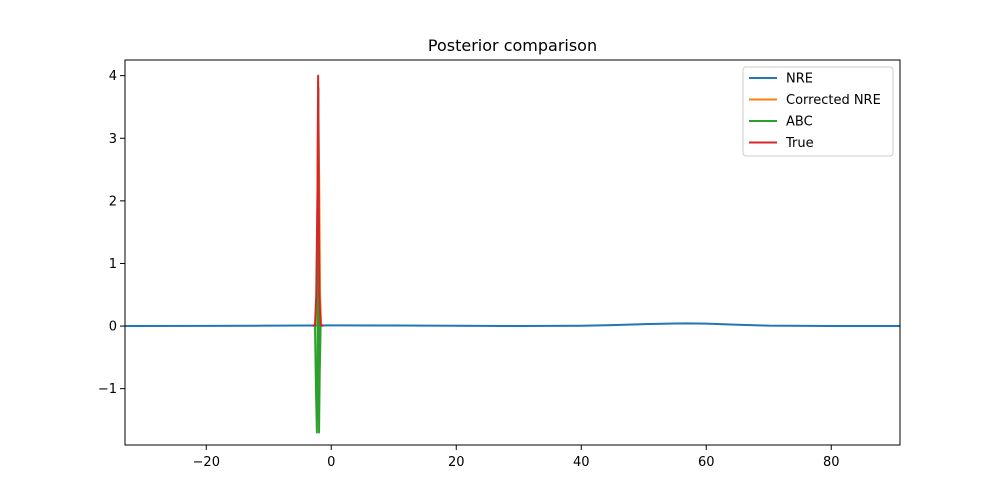  I want to click on x-tick-label: 60, so click(706, 462).